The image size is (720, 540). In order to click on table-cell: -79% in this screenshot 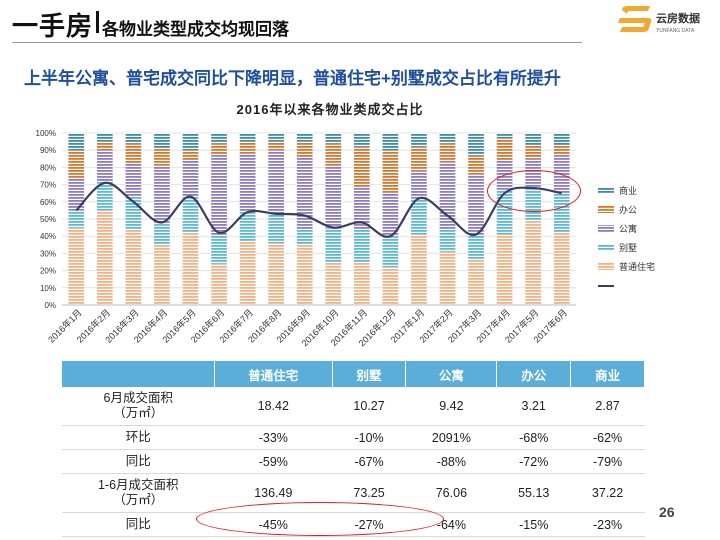, I will do `click(607, 461)`.